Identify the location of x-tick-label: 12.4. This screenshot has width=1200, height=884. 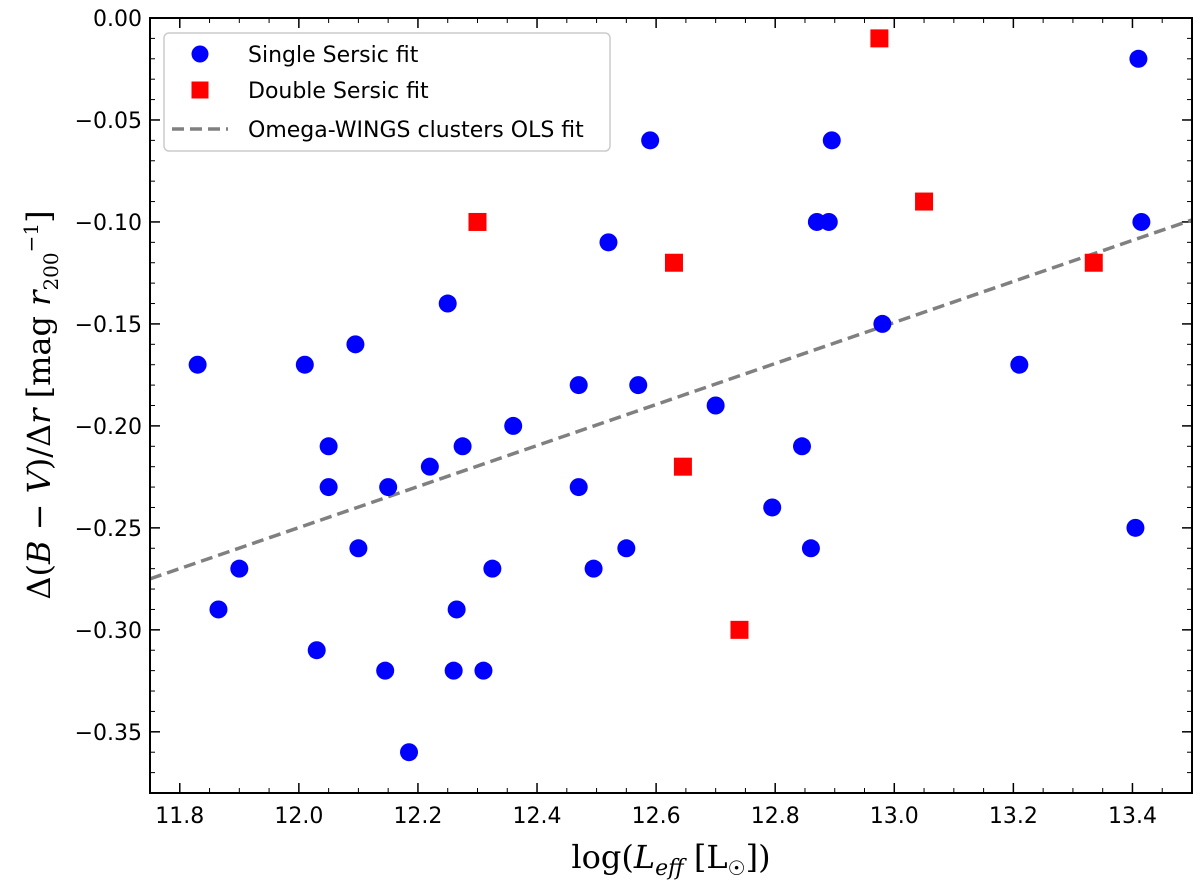
(537, 816).